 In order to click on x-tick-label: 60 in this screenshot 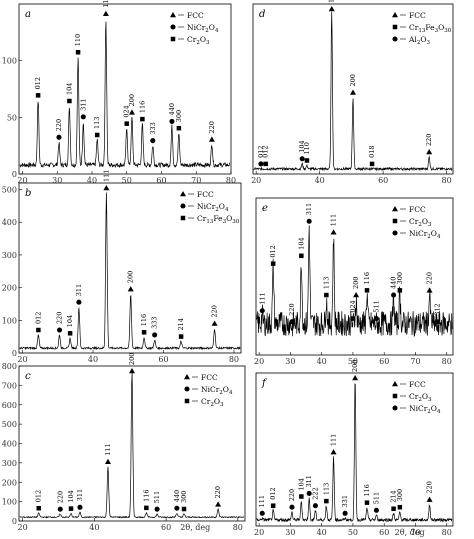, I will do `click(384, 532)`.